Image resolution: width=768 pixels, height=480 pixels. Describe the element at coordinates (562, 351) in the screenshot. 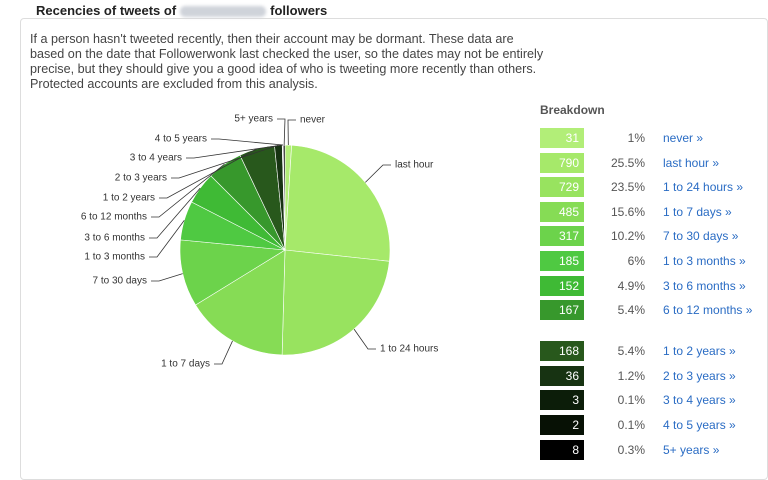

I see `count-cell: 168` at that location.